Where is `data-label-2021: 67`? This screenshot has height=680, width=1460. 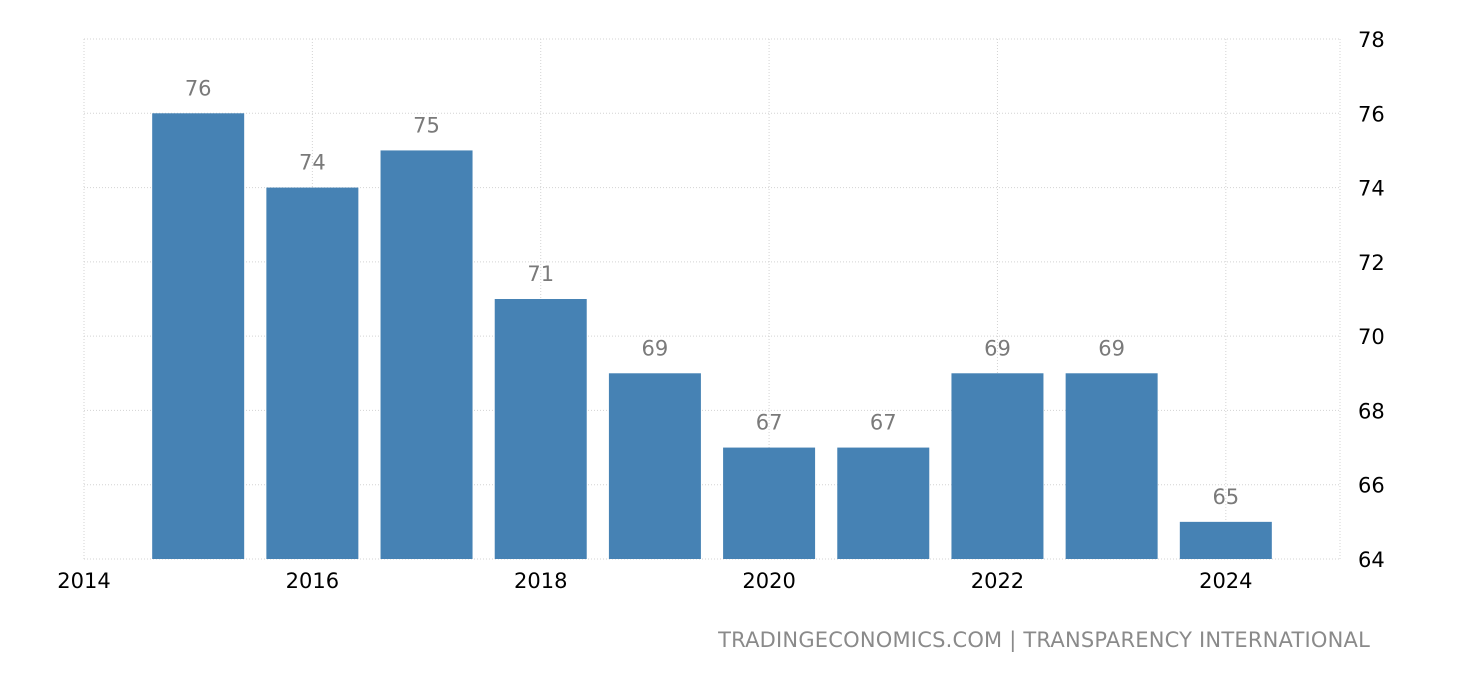 data-label-2021: 67 is located at coordinates (883, 423).